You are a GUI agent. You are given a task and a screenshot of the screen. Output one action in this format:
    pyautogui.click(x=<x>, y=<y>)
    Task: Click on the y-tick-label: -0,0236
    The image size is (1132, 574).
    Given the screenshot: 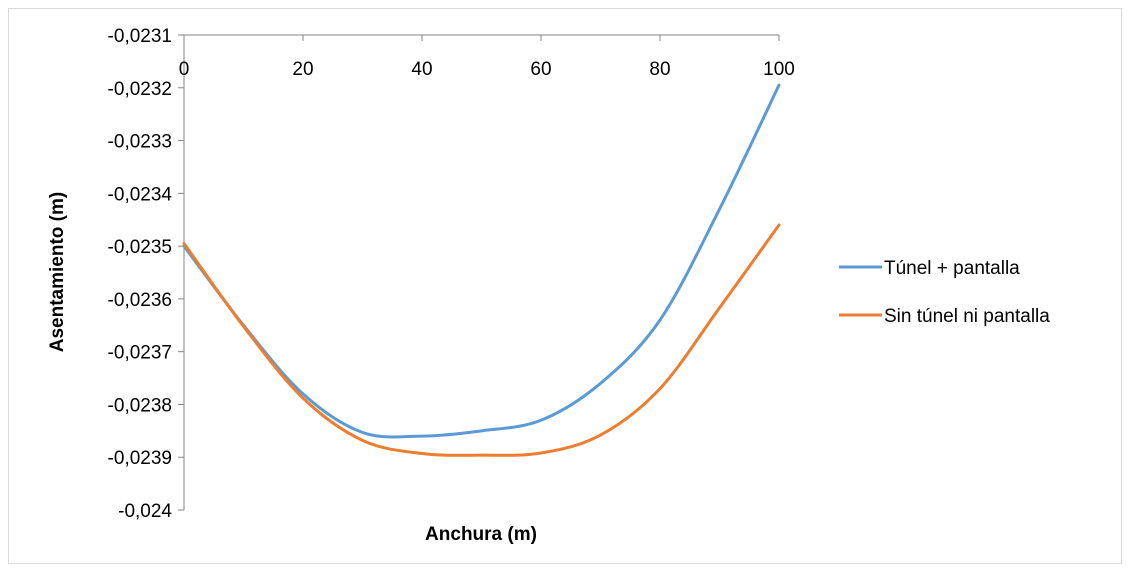 What is the action you would take?
    pyautogui.click(x=140, y=300)
    